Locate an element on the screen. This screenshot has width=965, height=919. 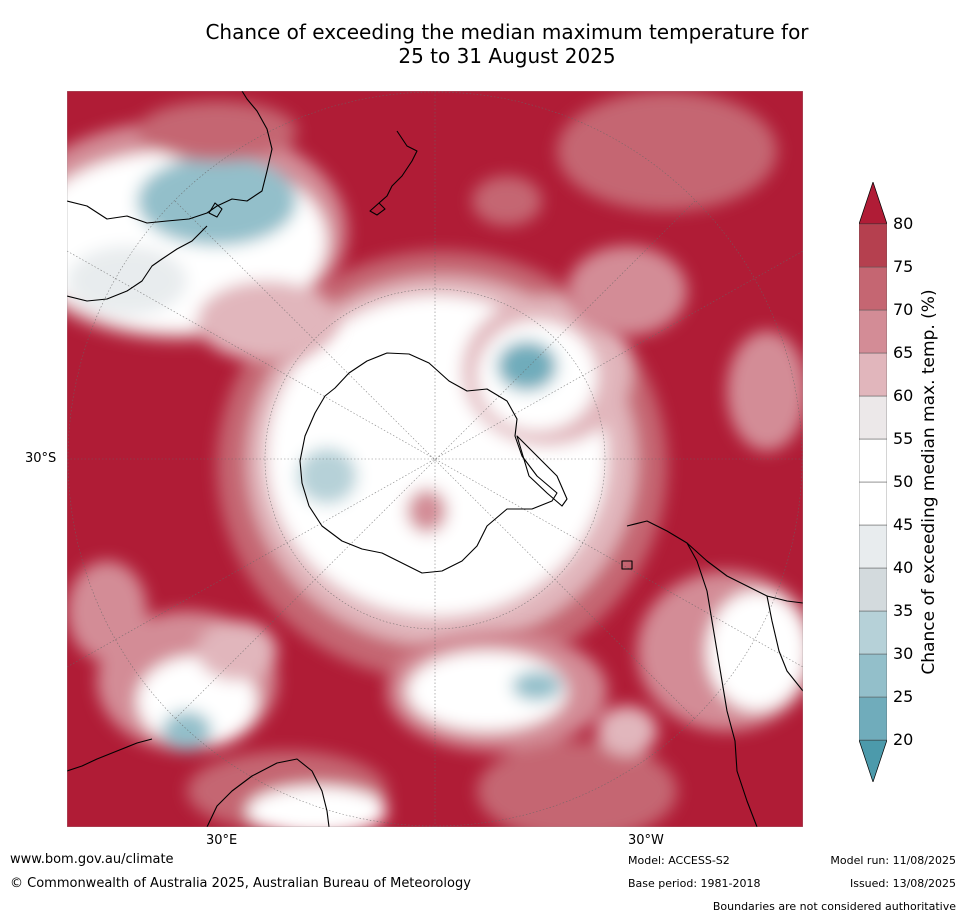
website-text: www.bom.gov.au/climate is located at coordinates (92, 859).